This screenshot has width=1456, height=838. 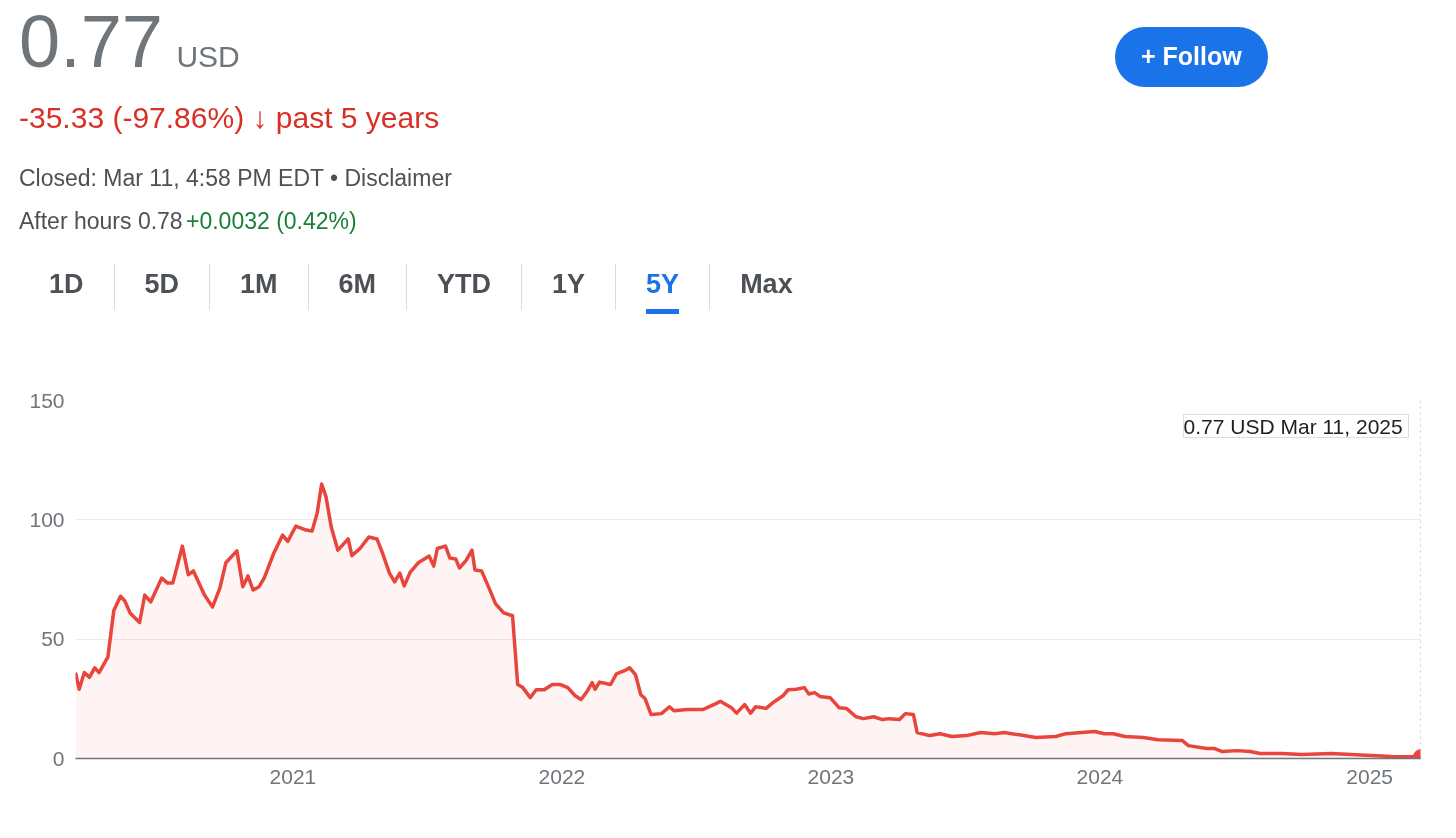 What do you see at coordinates (357, 284) in the screenshot?
I see `text: 6M` at bounding box center [357, 284].